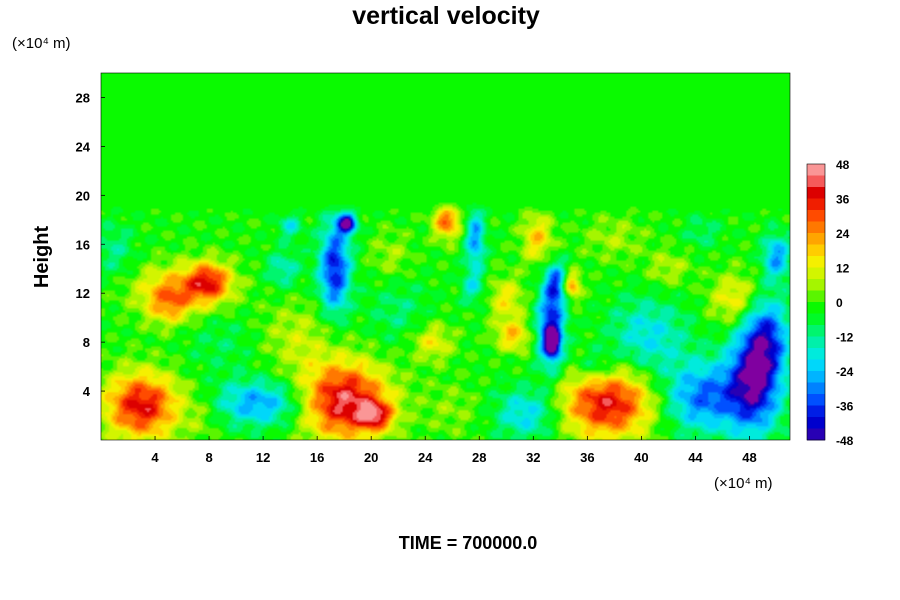 This screenshot has height=600, width=900. What do you see at coordinates (83, 195) in the screenshot?
I see `y-tick-label: 20` at bounding box center [83, 195].